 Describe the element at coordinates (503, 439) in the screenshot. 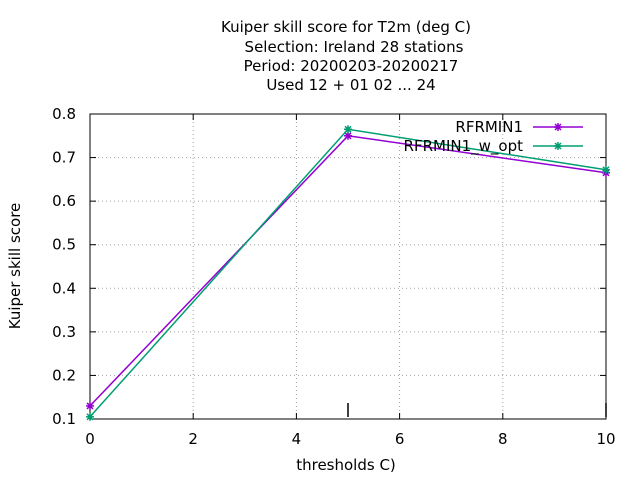

I see `x-tick-label: 8` at that location.